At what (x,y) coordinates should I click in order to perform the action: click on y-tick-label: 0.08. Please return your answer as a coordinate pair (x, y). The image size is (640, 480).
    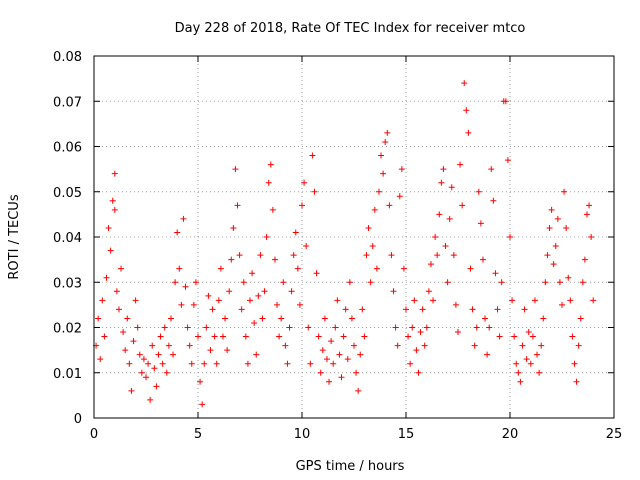
    Looking at the image, I should click on (67, 57).